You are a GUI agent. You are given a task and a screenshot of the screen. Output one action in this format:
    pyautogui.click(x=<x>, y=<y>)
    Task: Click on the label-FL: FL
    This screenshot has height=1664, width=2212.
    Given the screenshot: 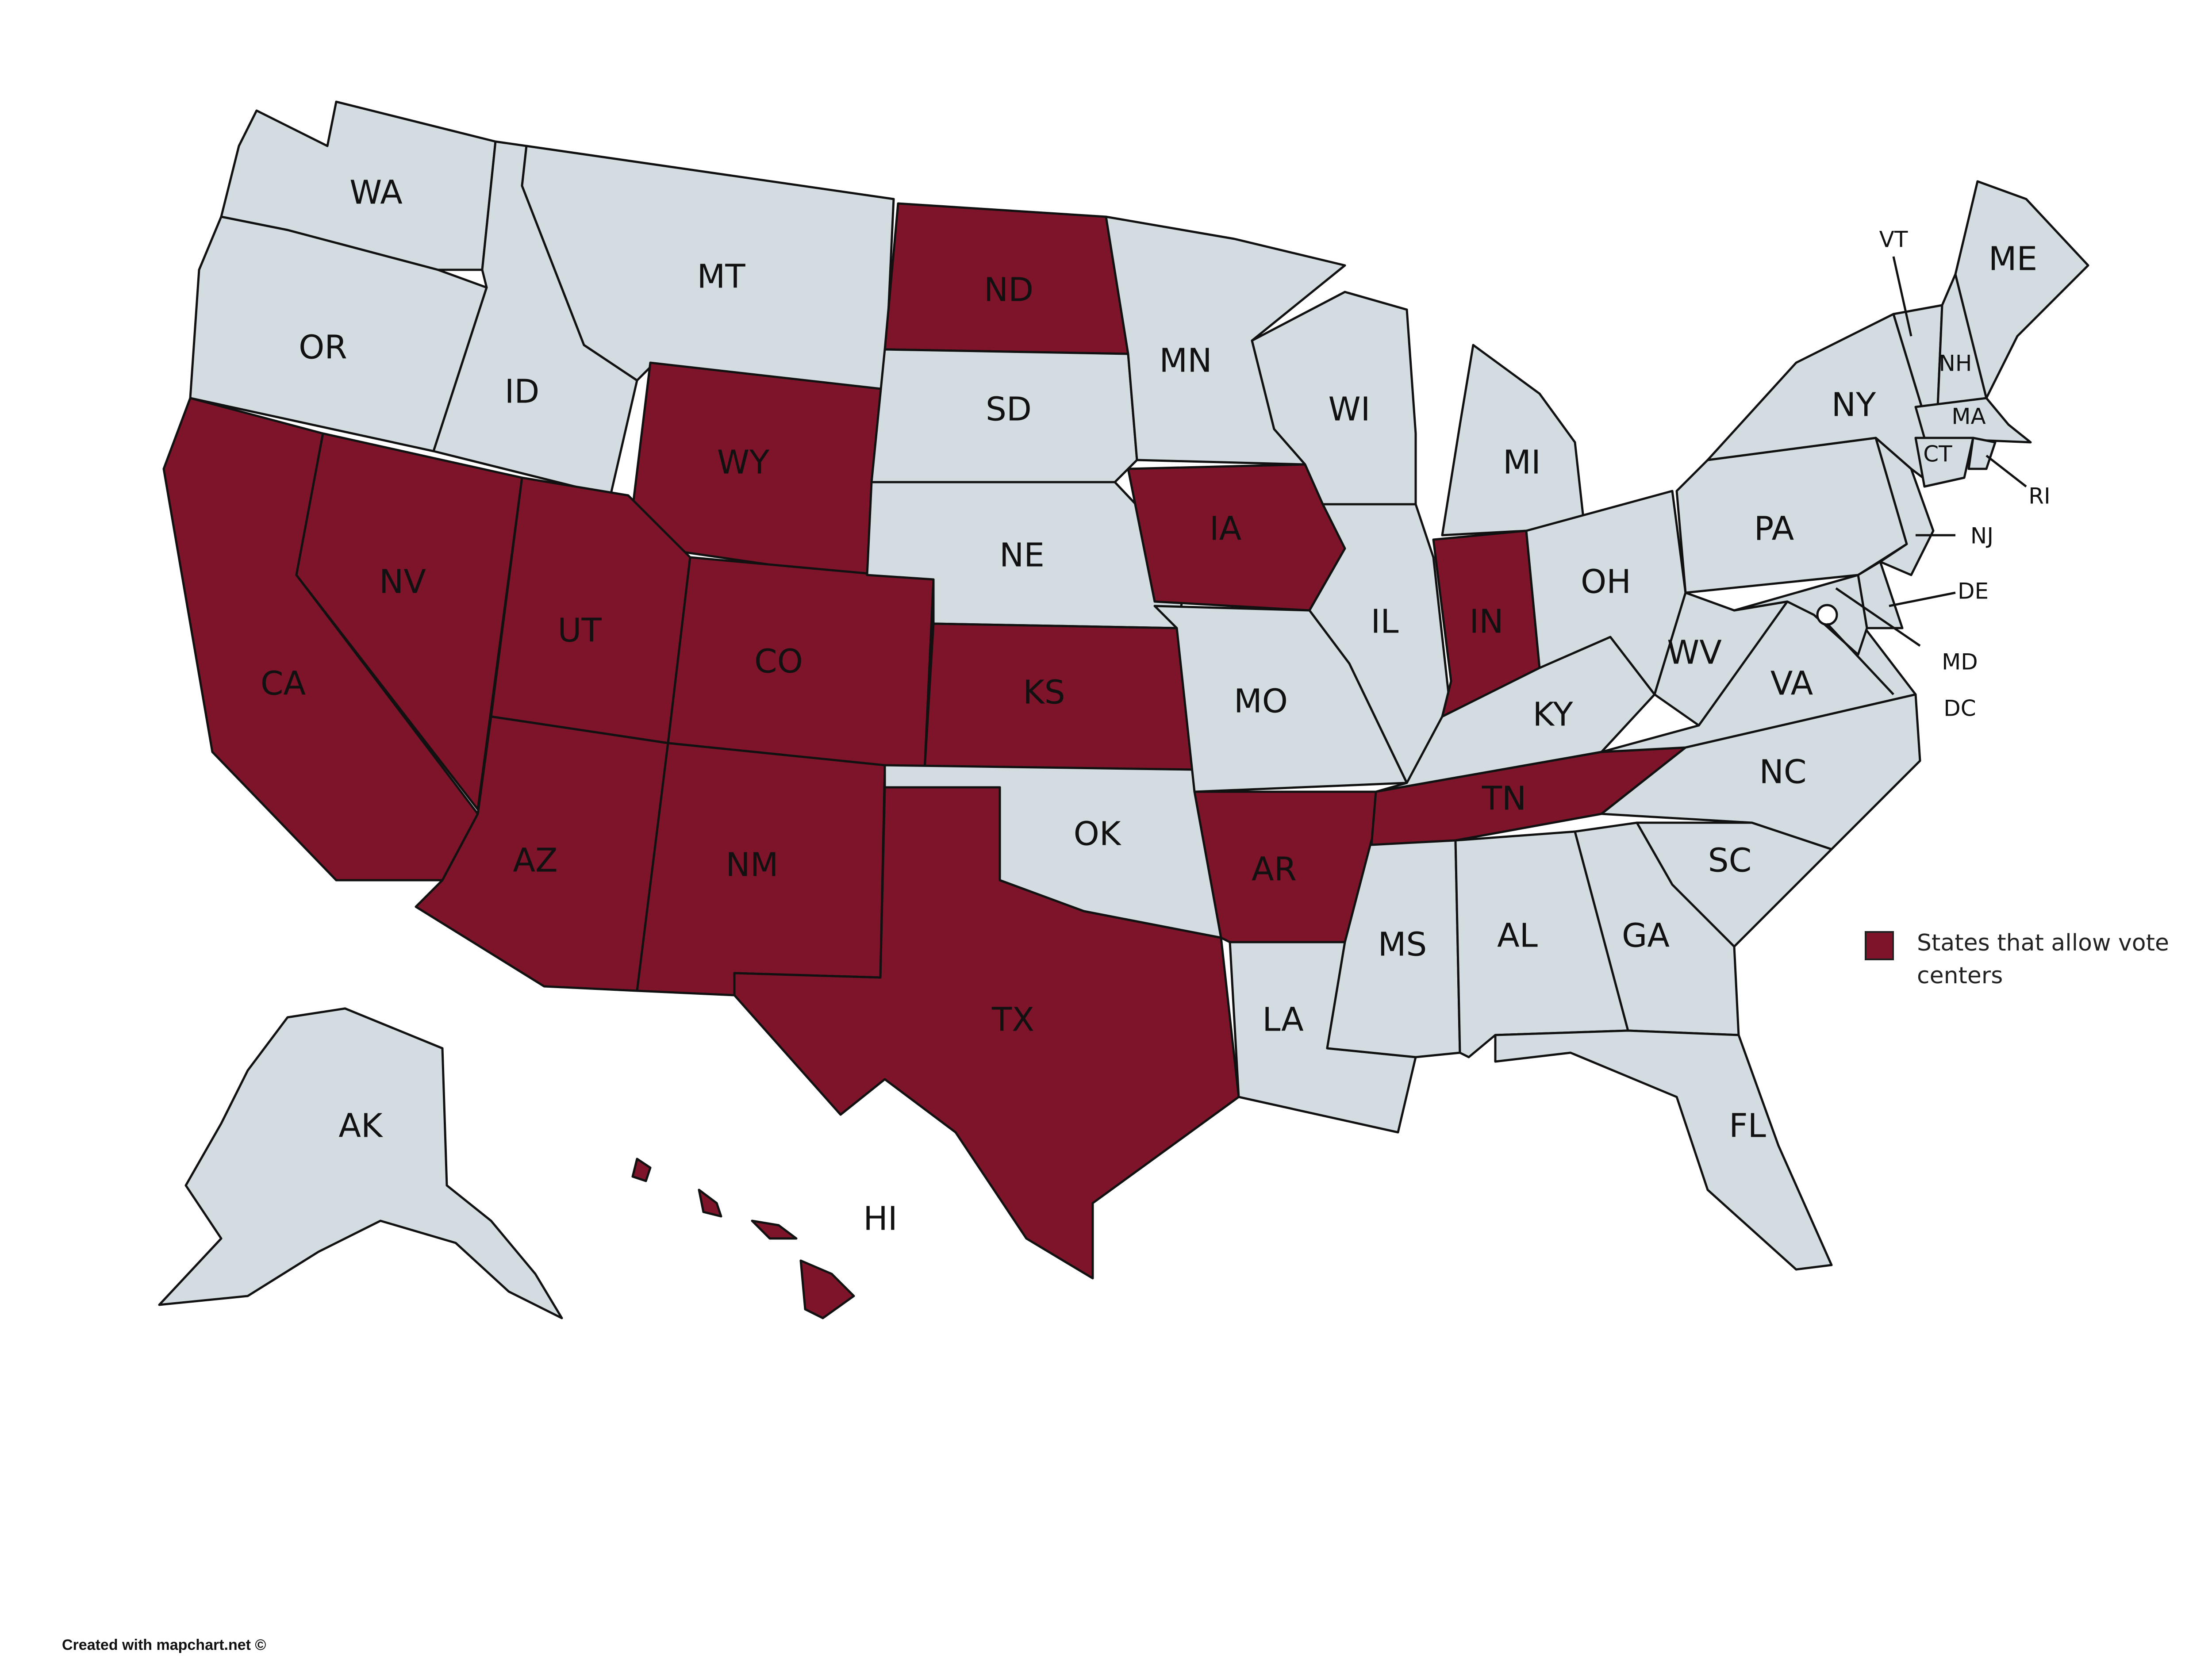 What is the action you would take?
    pyautogui.click(x=1748, y=1126)
    